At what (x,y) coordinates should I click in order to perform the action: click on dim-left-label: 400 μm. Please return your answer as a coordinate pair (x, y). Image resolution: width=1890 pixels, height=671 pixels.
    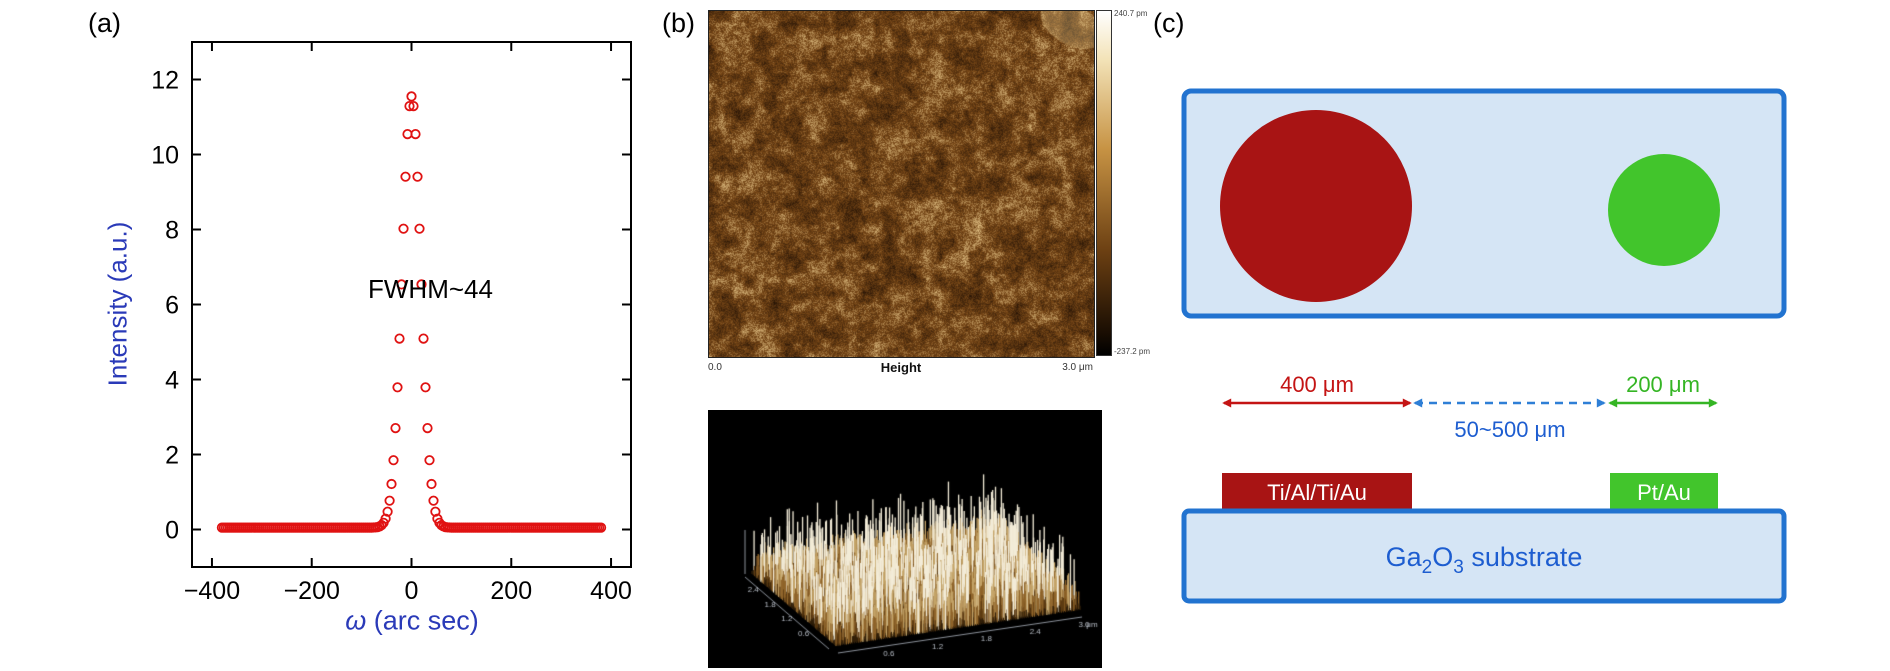
    Looking at the image, I should click on (1317, 384).